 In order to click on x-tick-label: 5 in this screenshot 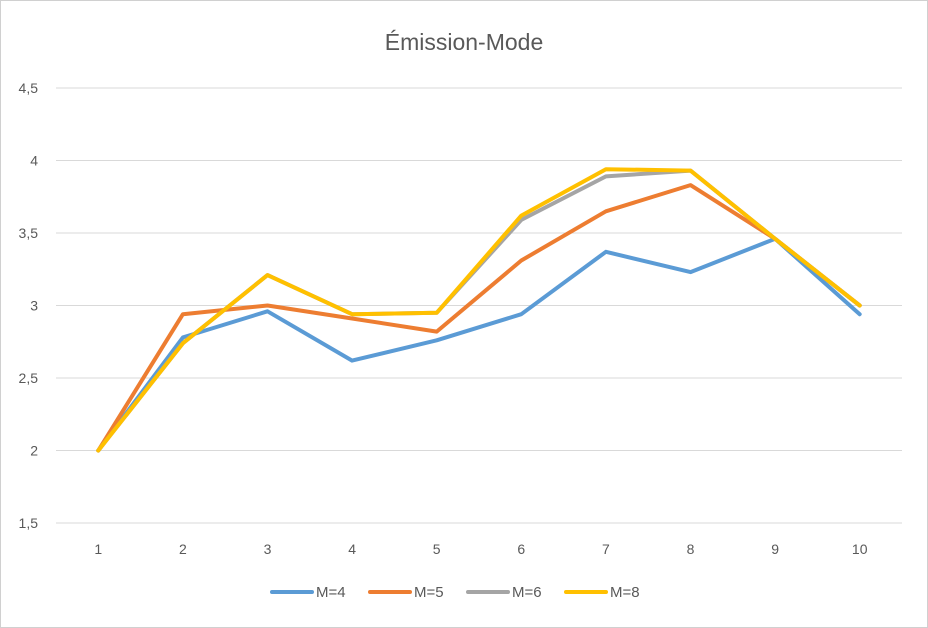, I will do `click(437, 549)`.